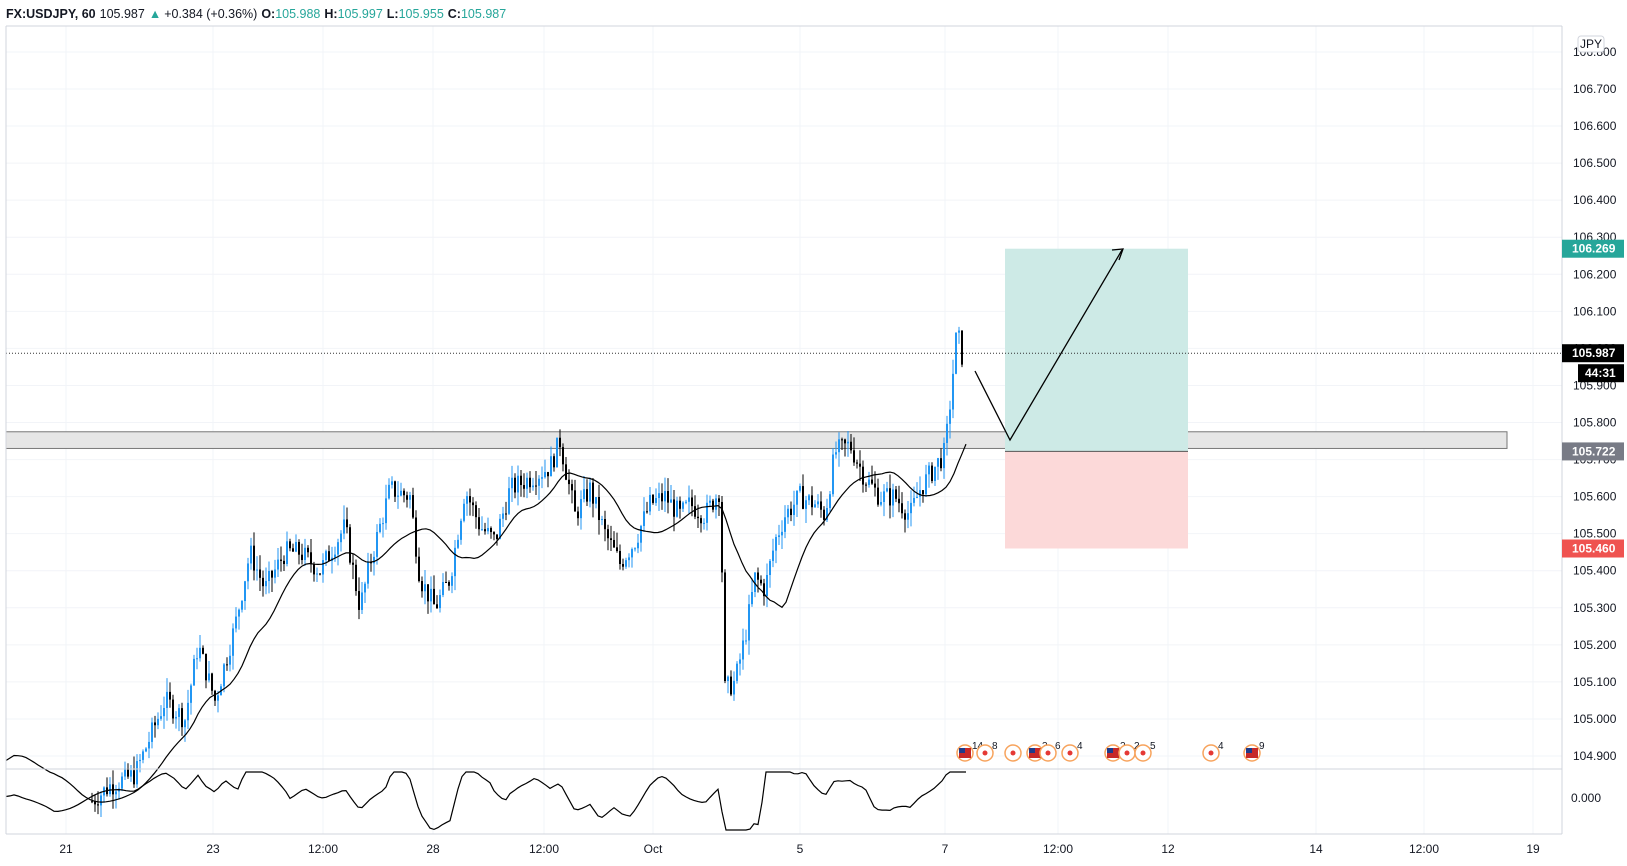 The height and width of the screenshot is (866, 1627). What do you see at coordinates (1129, 751) in the screenshot?
I see `event-marker-icon: 2` at bounding box center [1129, 751].